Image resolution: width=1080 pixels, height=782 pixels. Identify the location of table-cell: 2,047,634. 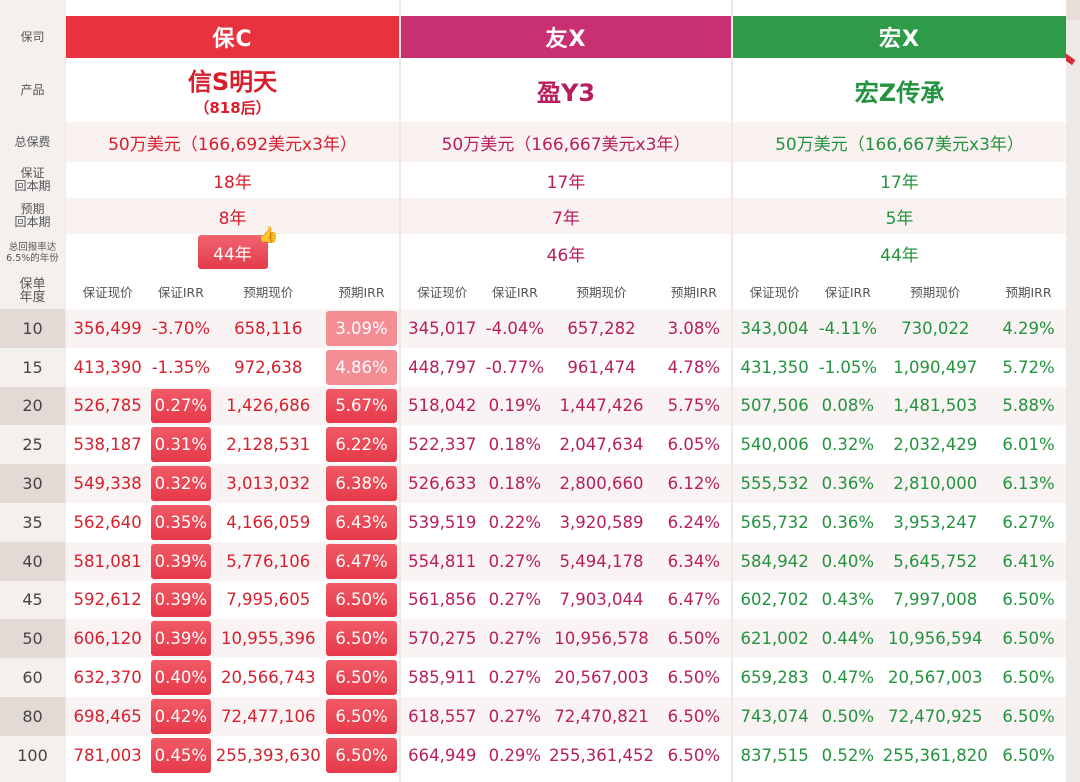
(601, 445).